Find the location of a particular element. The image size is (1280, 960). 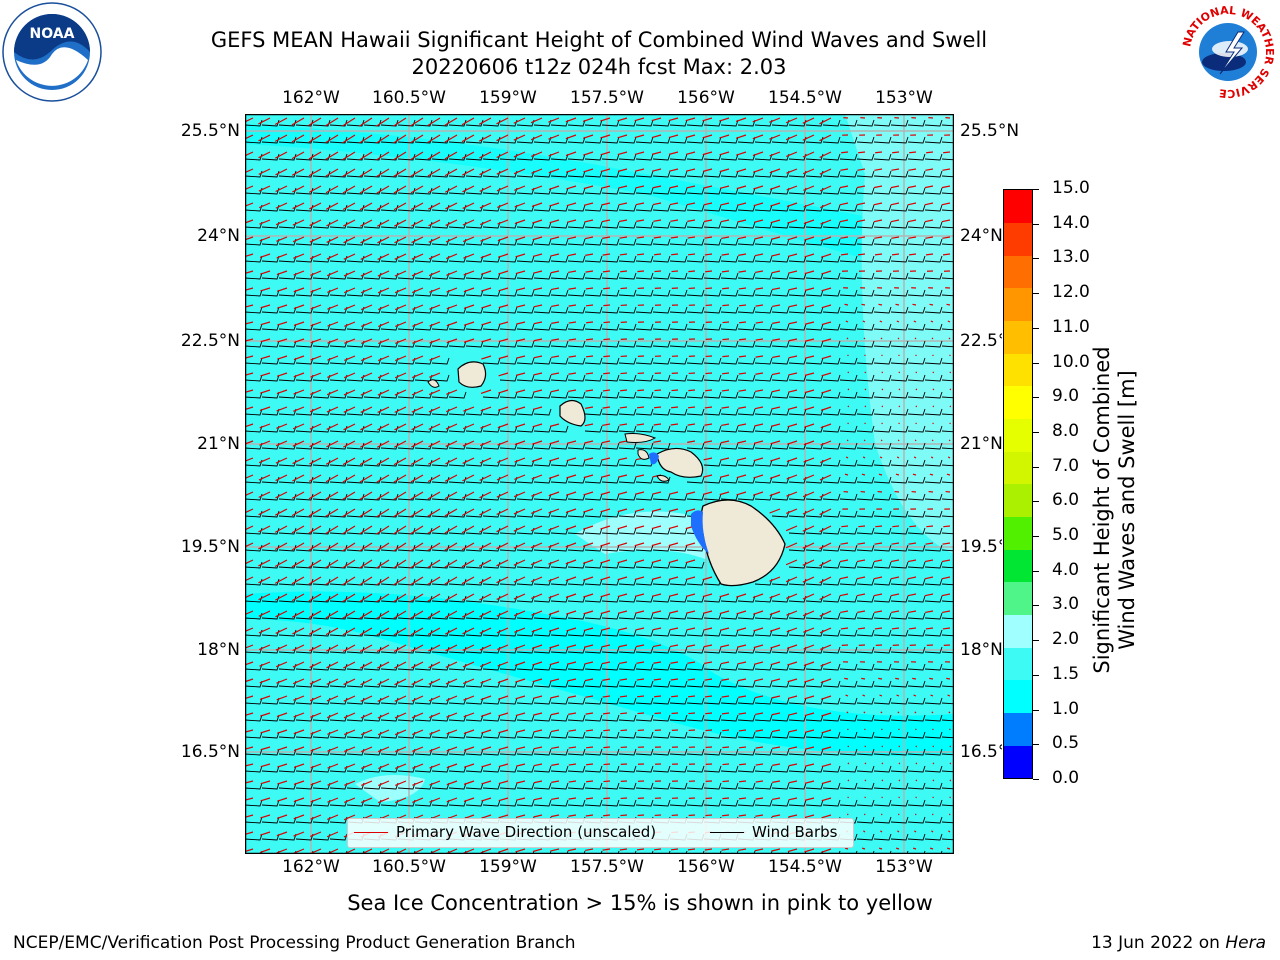

colorbar-tick-mark is located at coordinates (1036, 432).